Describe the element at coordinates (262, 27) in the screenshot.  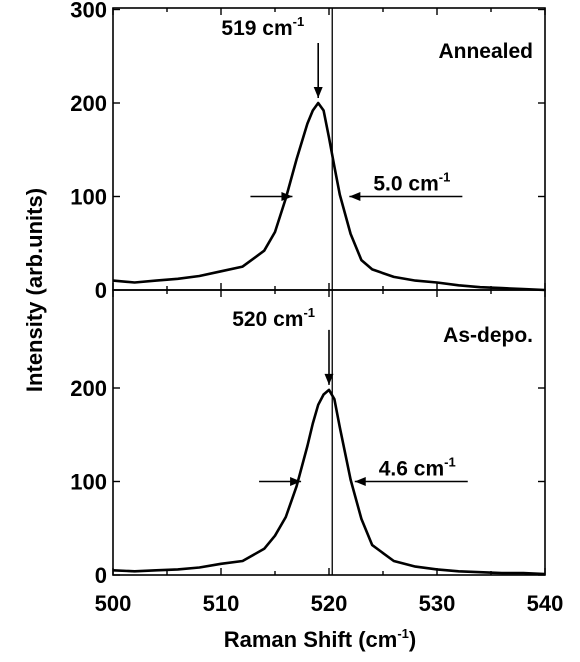
I see `peak-label: 519 cm-1` at that location.